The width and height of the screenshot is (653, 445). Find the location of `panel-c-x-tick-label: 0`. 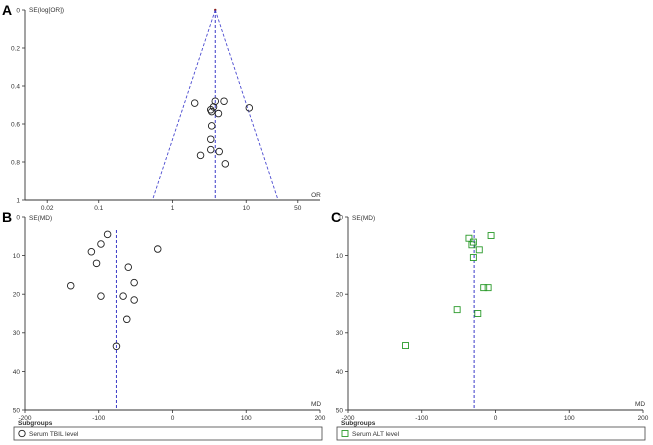

panel-c-x-tick-label: 0 is located at coordinates (496, 418).